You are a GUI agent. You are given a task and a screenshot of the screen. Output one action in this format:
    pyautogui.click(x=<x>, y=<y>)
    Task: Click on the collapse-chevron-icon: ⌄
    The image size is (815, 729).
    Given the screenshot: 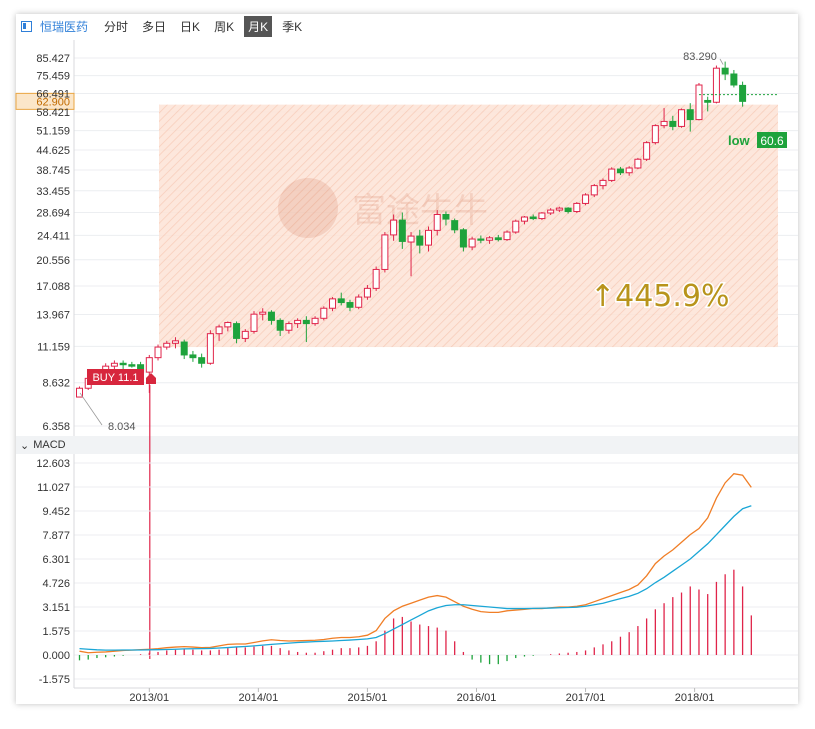 What is the action you would take?
    pyautogui.click(x=25, y=445)
    